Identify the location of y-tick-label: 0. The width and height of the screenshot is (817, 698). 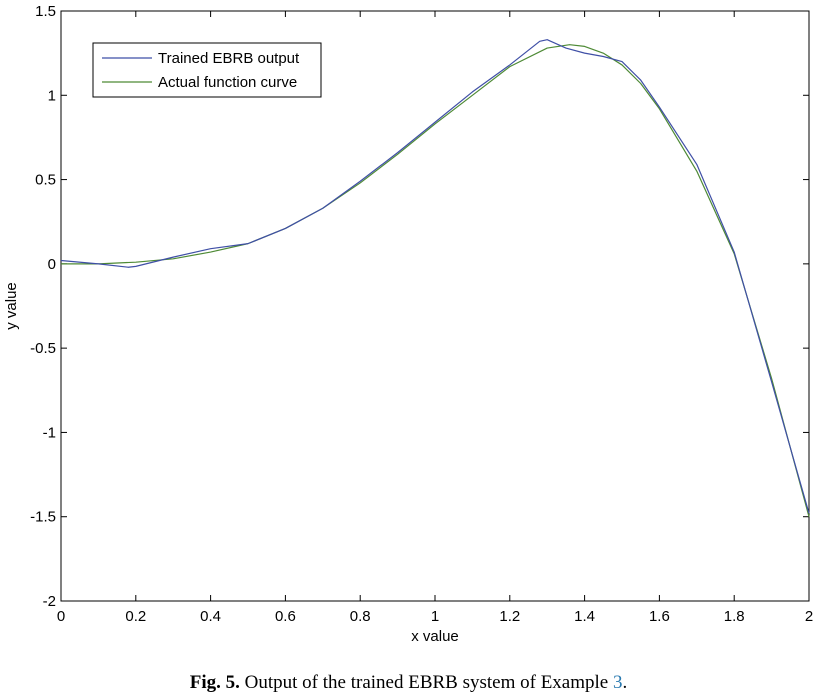
(52, 264).